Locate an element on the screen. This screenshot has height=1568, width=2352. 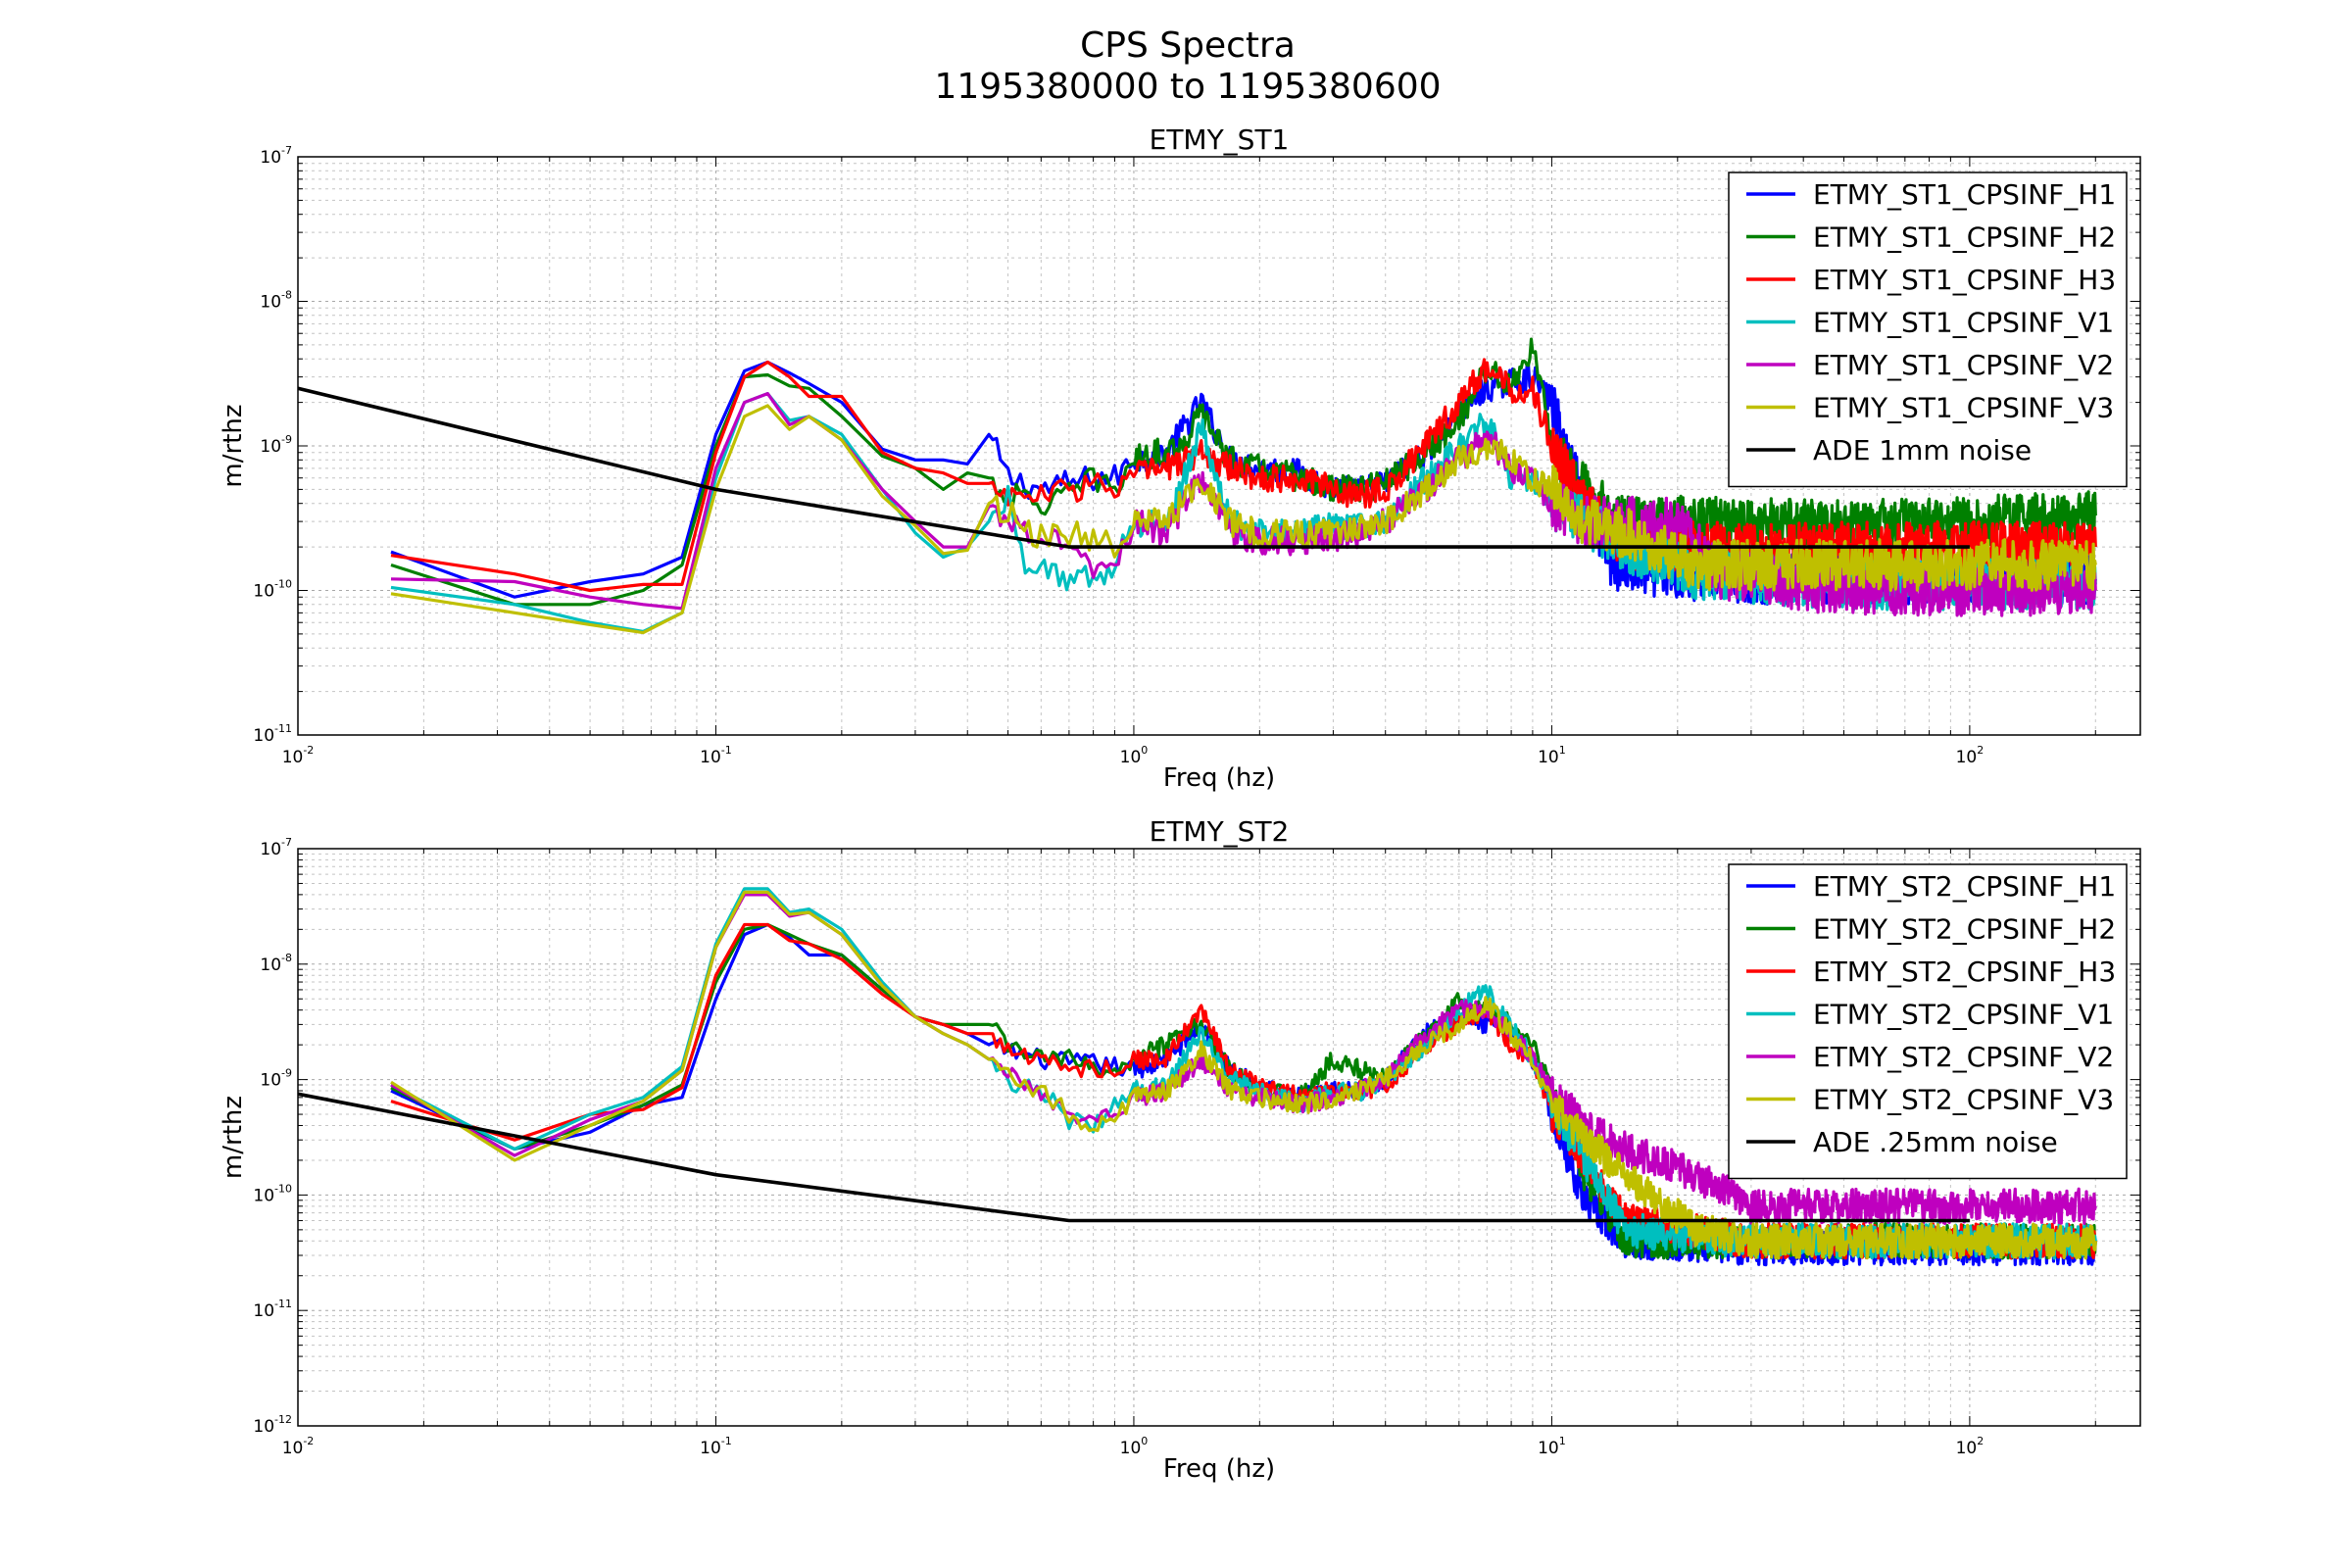
legend-label: ETMY_ST2_CPSINF_V1 is located at coordinates (1963, 1015).